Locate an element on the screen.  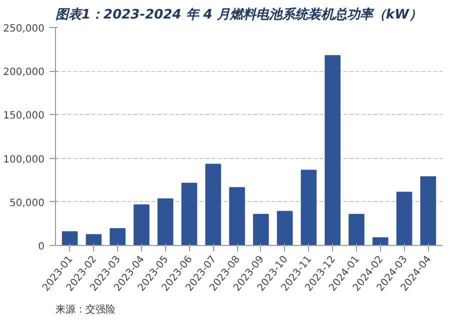
y-tick-label: 50,000 is located at coordinates (27, 203).